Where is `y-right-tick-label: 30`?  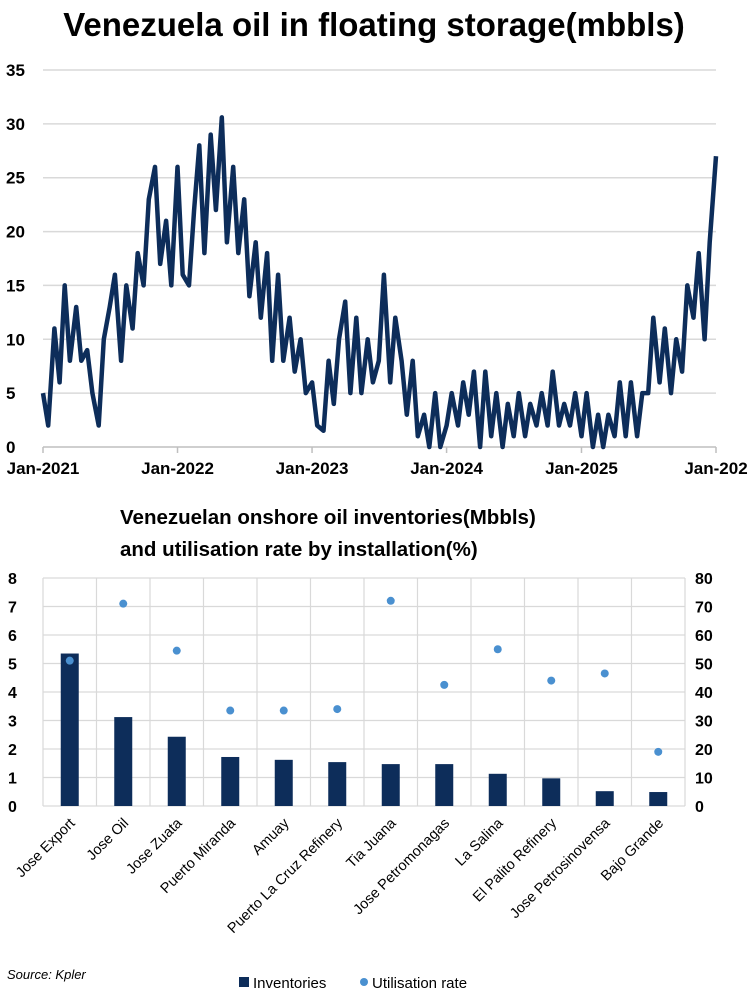
y-right-tick-label: 30 is located at coordinates (704, 722).